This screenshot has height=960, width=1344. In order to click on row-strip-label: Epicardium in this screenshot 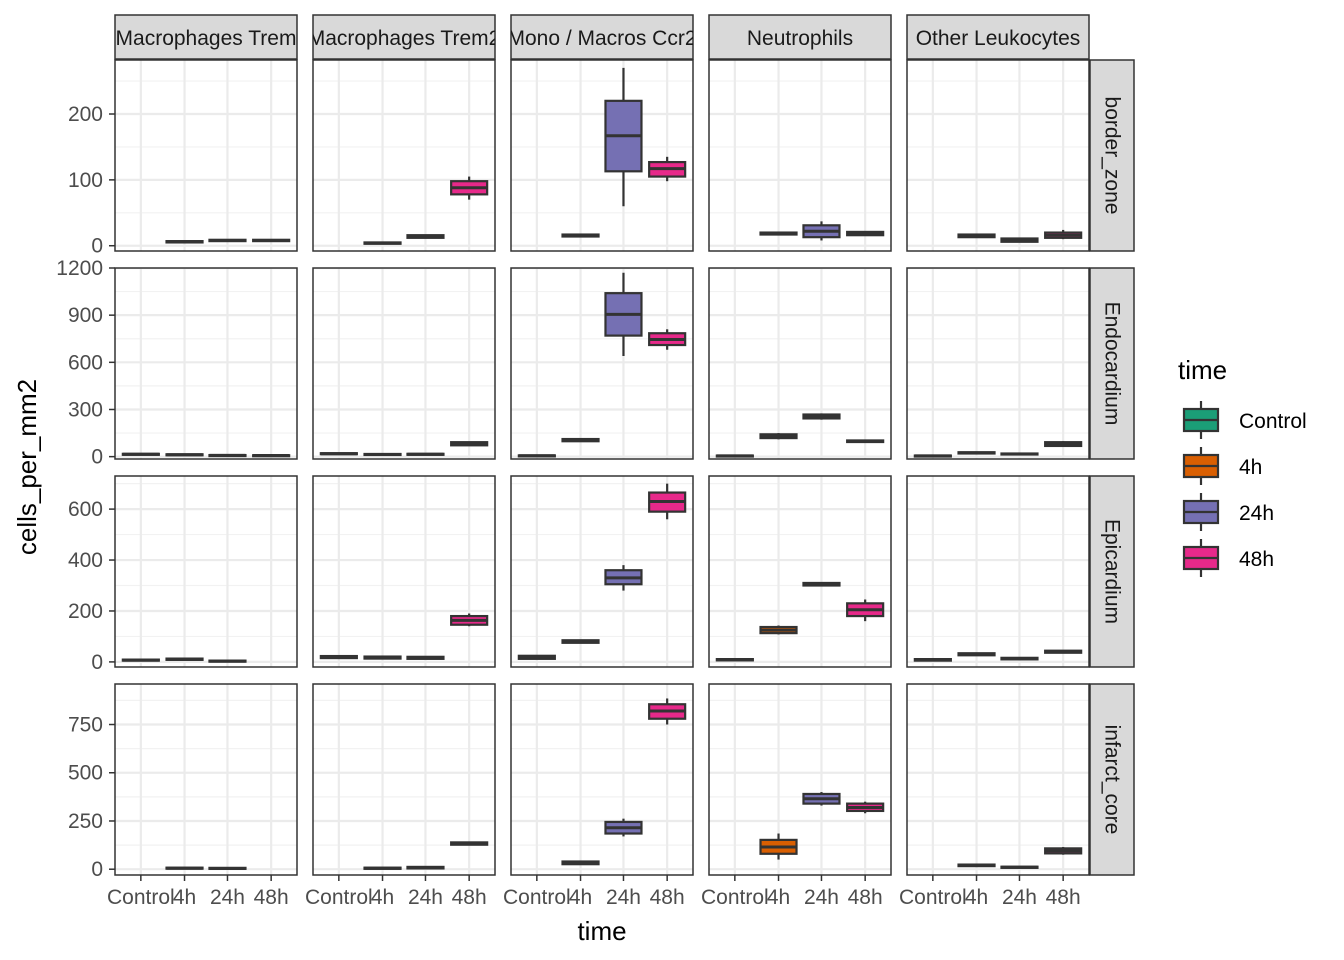, I will do `click(1112, 571)`.